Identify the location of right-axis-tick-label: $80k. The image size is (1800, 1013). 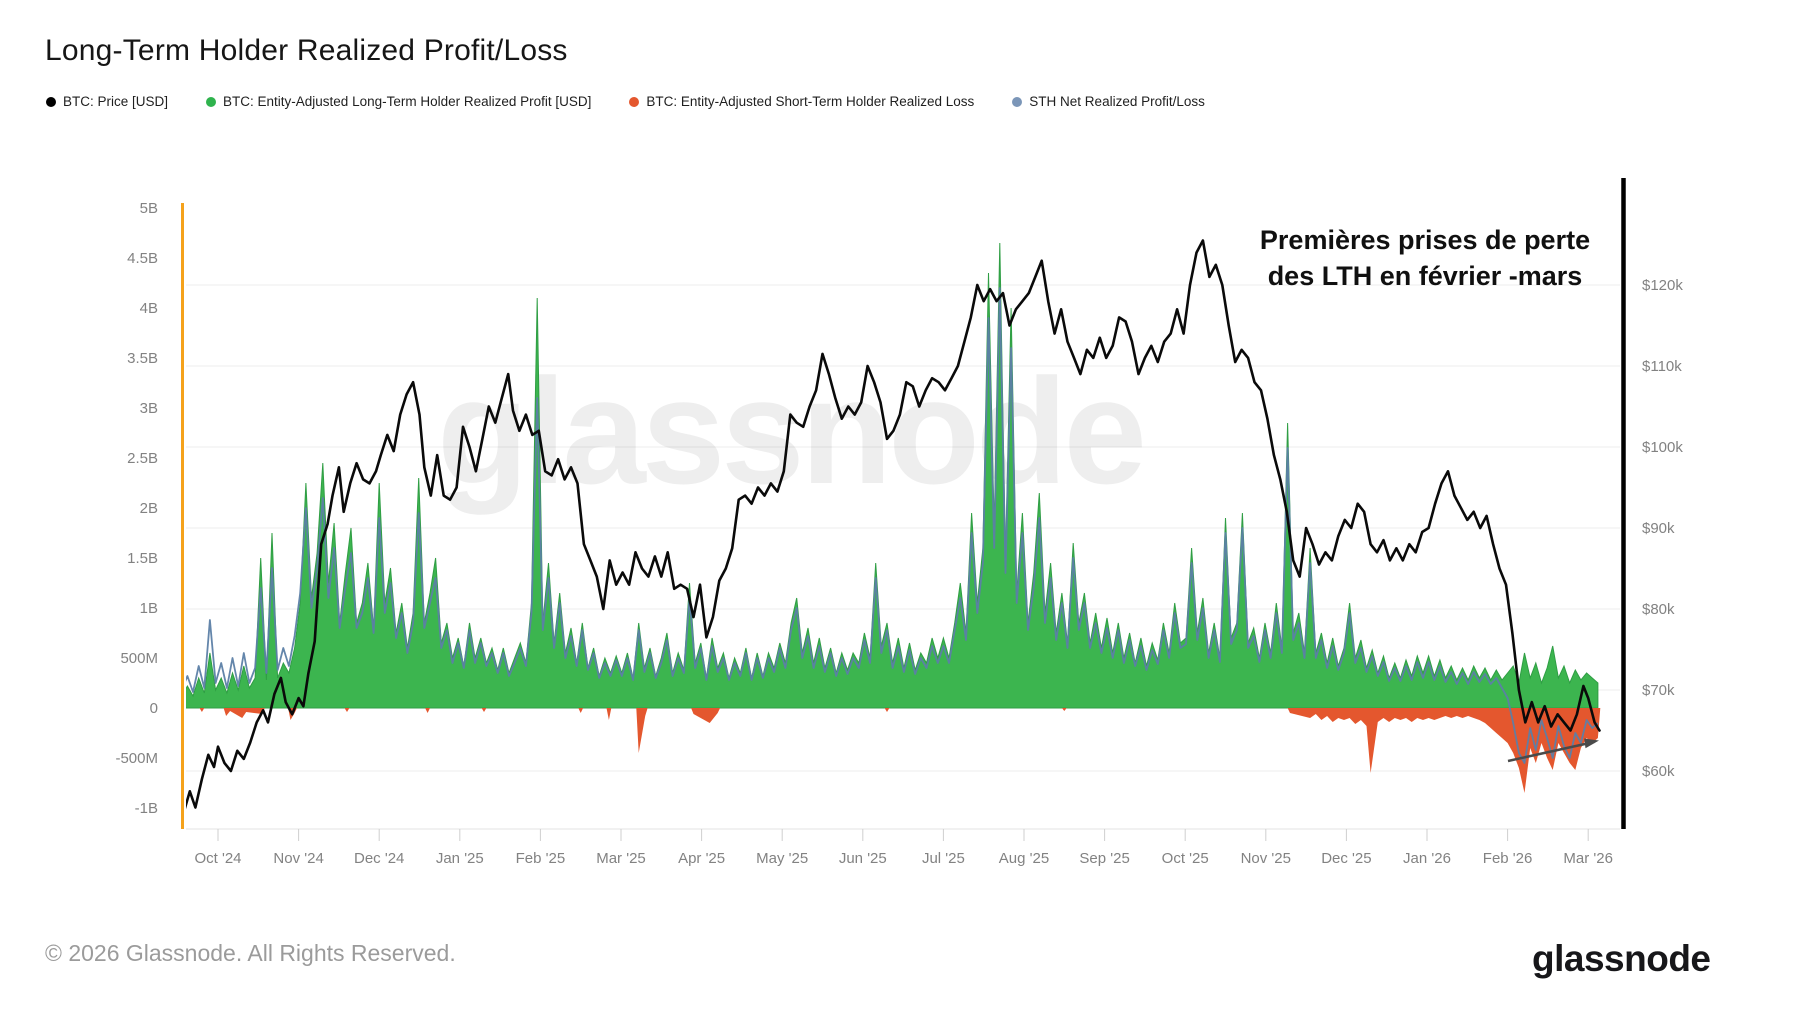
(1658, 609).